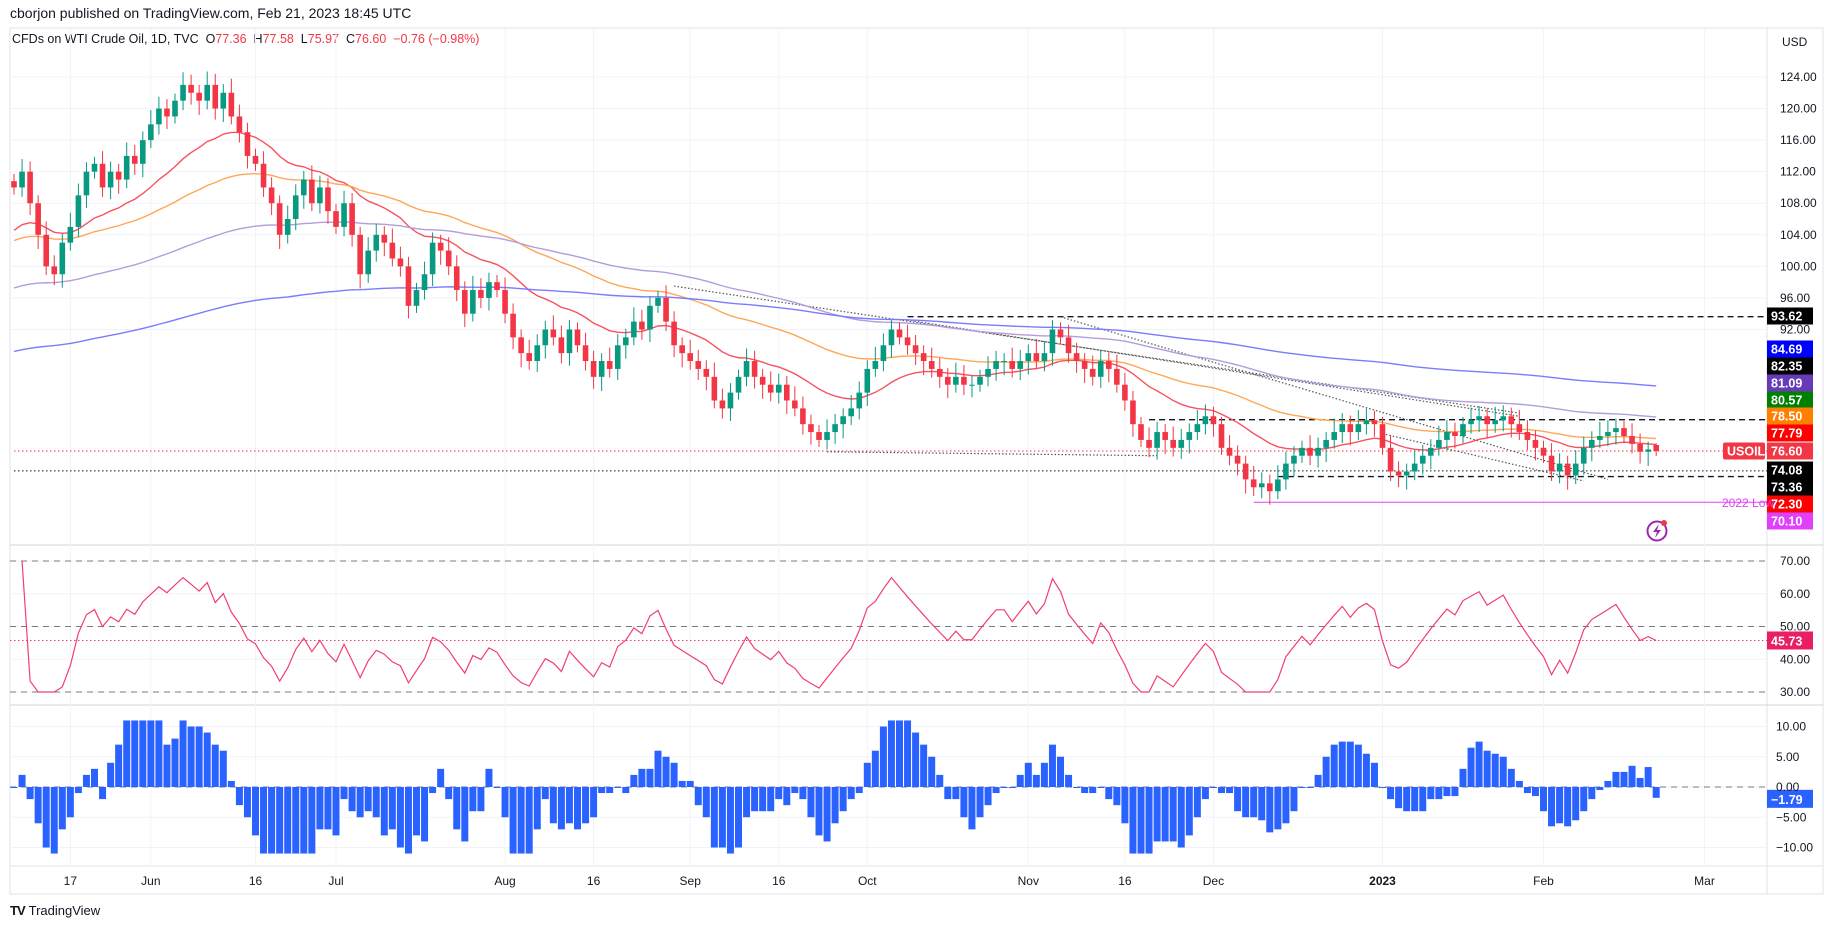  What do you see at coordinates (1657, 531) in the screenshot?
I see `lightning-icon` at bounding box center [1657, 531].